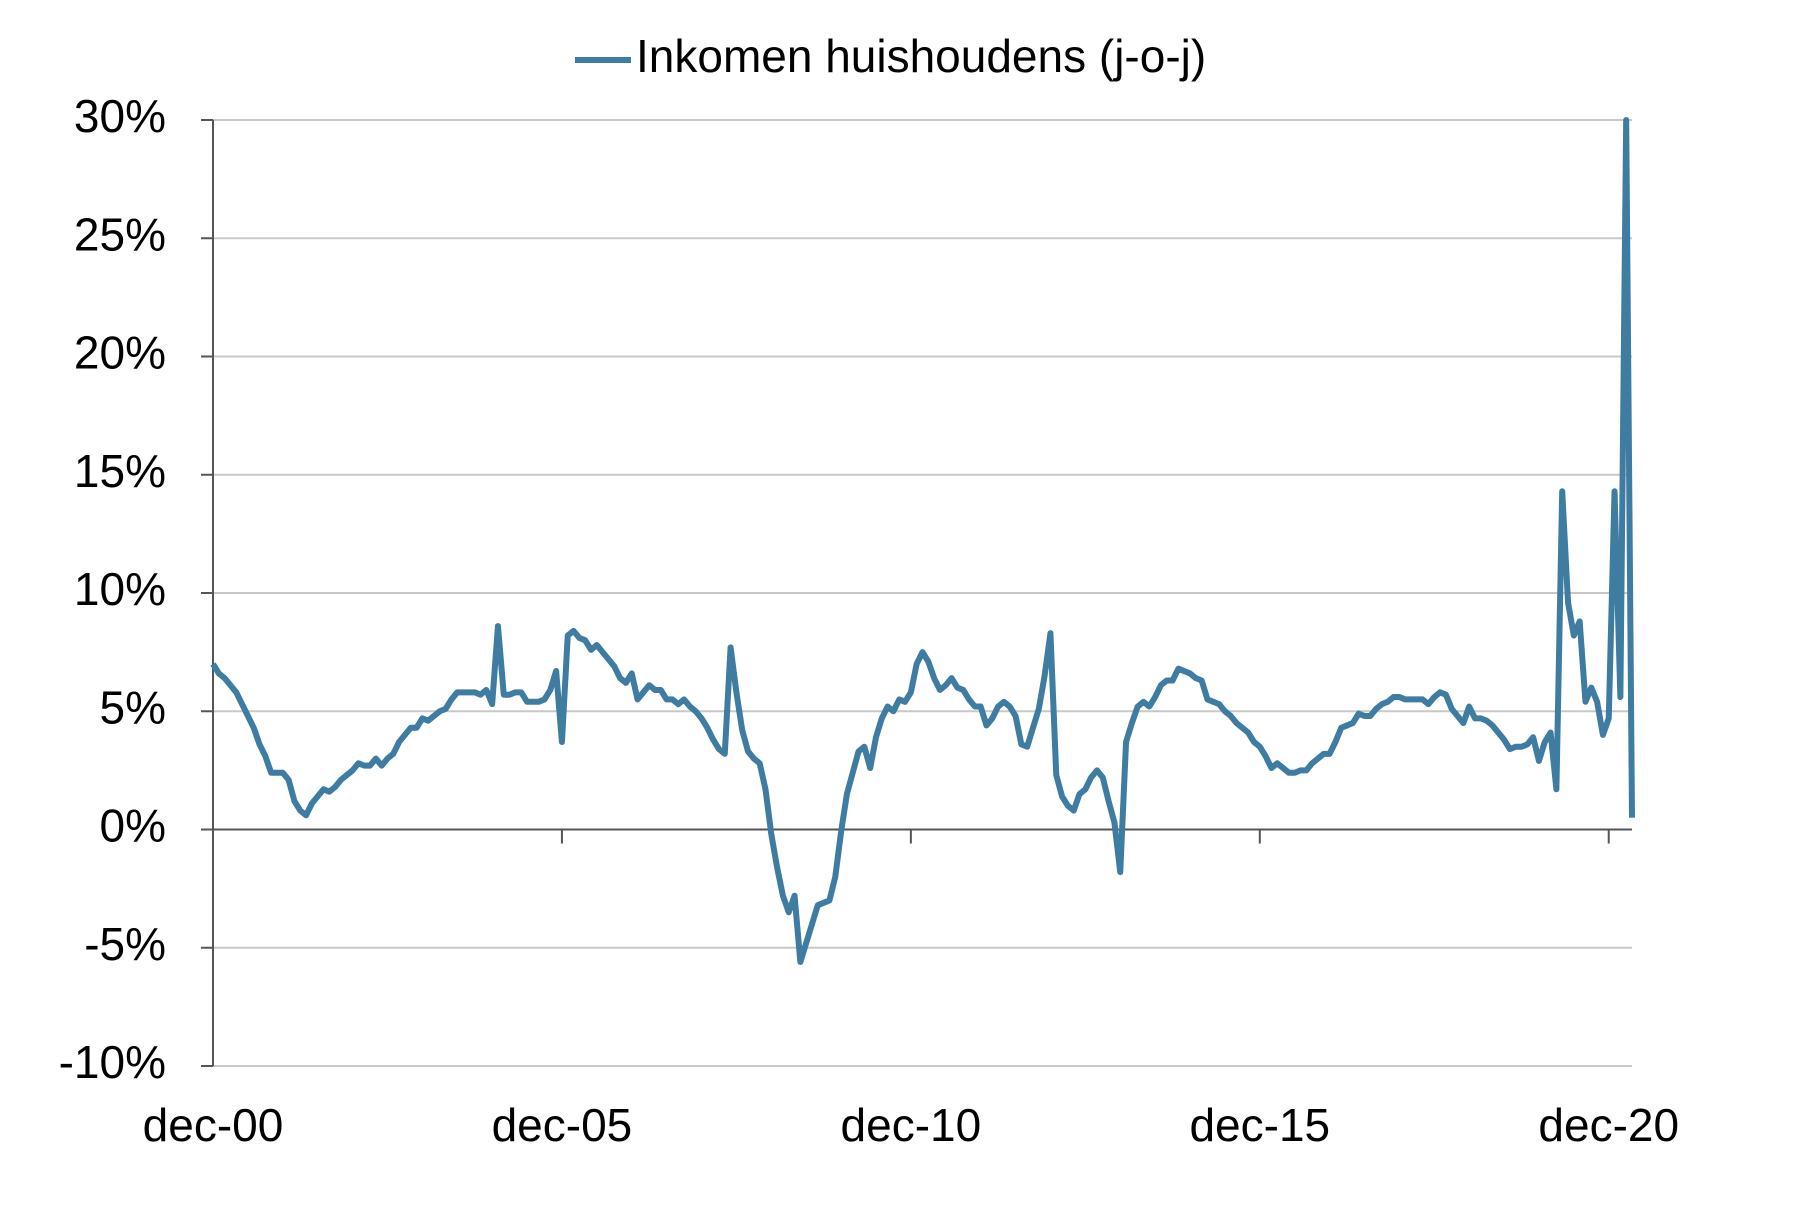 This screenshot has width=1806, height=1209. Describe the element at coordinates (112, 1062) in the screenshot. I see `y-tick-label: -10%` at that location.